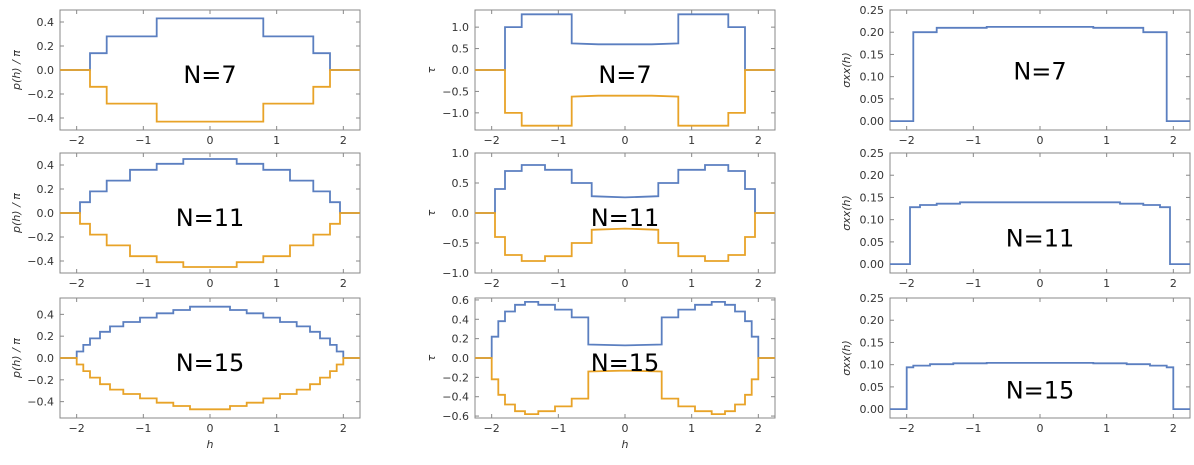 This screenshot has width=1194, height=465. I want to click on panel-label: N=7, so click(209, 75).